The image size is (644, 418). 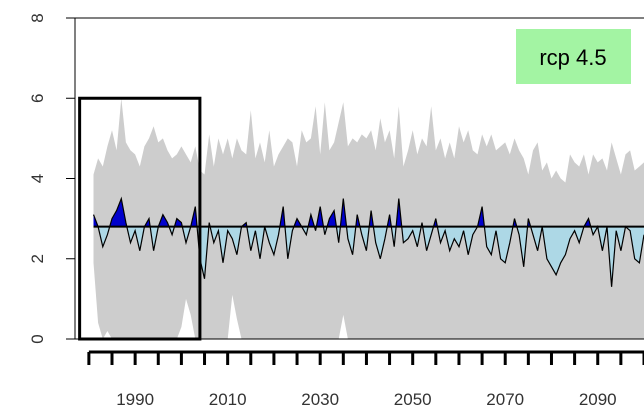 What do you see at coordinates (413, 399) in the screenshot?
I see `x-tick-label: 2050` at bounding box center [413, 399].